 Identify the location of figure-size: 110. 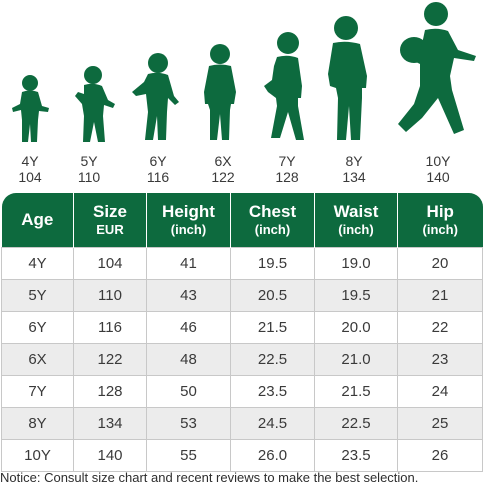
(89, 177).